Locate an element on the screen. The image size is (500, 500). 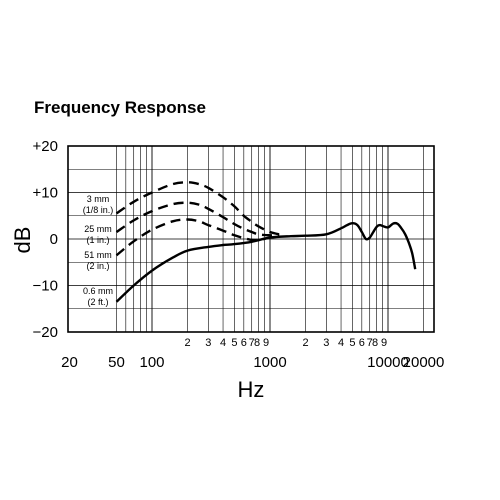
y-tick-label: −20 is located at coordinates (45, 332).